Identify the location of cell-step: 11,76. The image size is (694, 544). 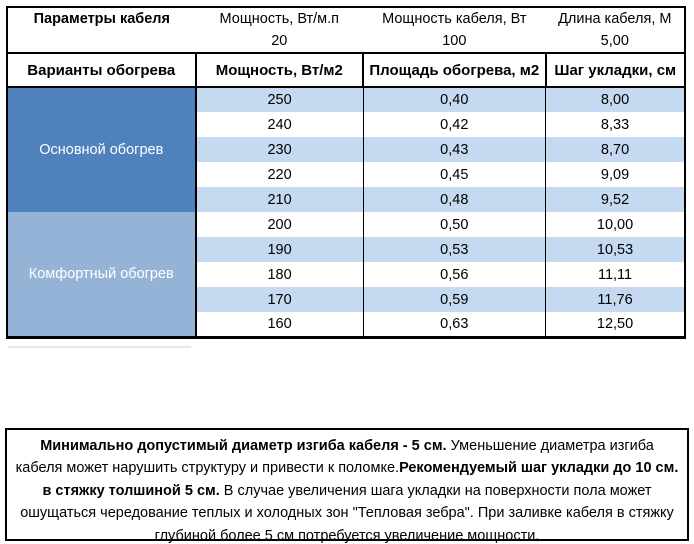
(615, 299).